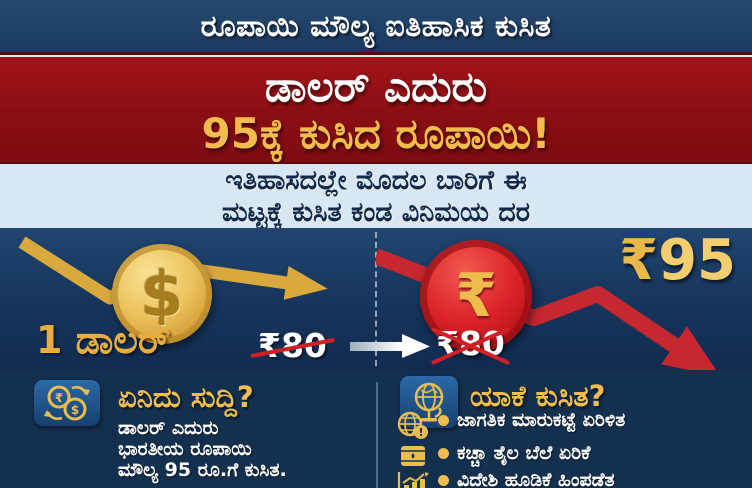 The image size is (752, 488). I want to click on what-news-heading: ಏನಿದು ಸುದ್ದಿ?, so click(186, 397).